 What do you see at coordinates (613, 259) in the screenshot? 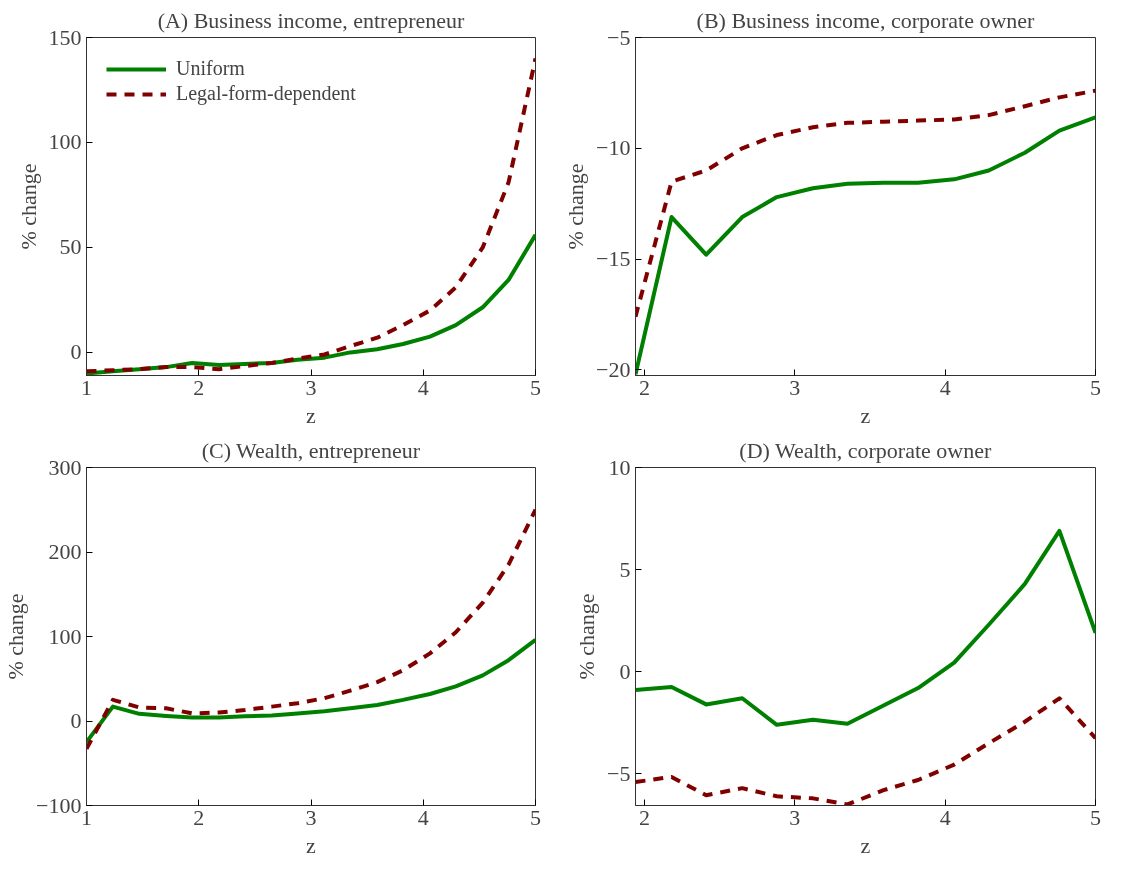
I see `y-tick-label: −15` at bounding box center [613, 259].